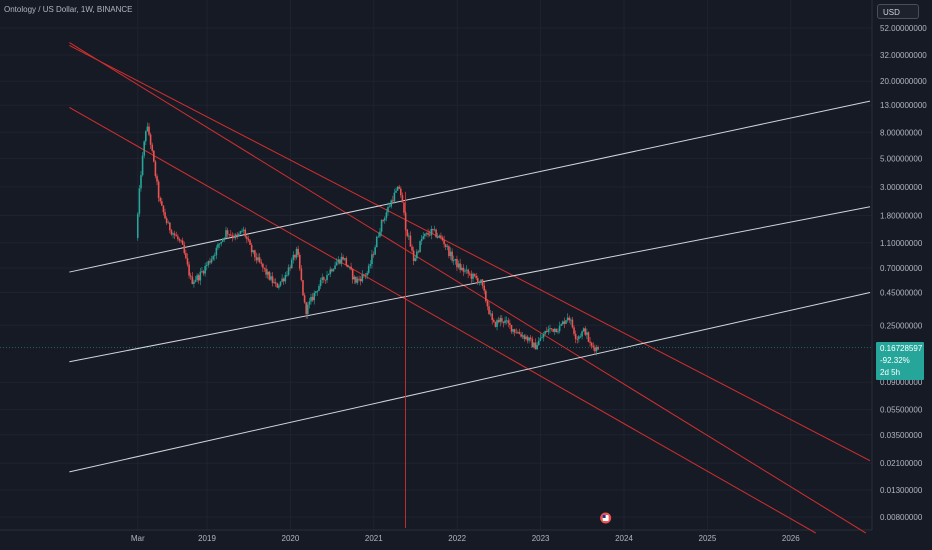  Describe the element at coordinates (901, 215) in the screenshot. I see `price-axis-label: 1.80000000` at that location.